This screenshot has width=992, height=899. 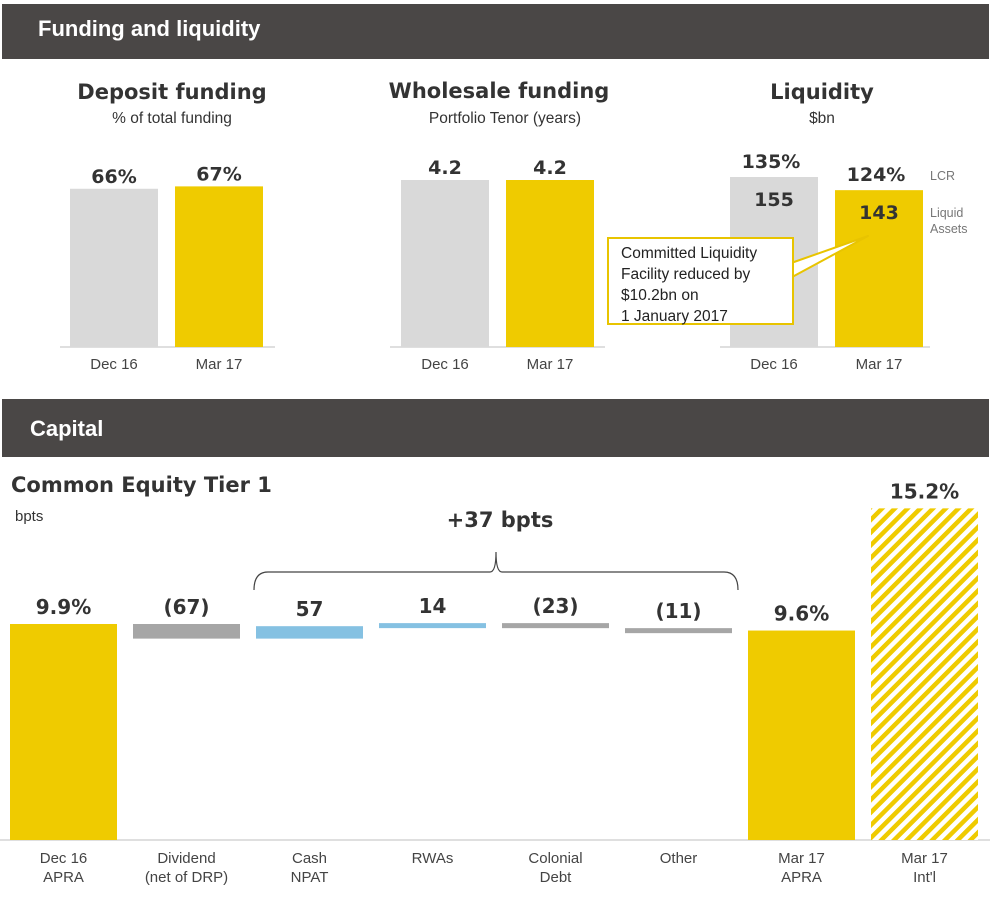 What do you see at coordinates (433, 606) in the screenshot?
I see `bar-value-label: 14` at bounding box center [433, 606].